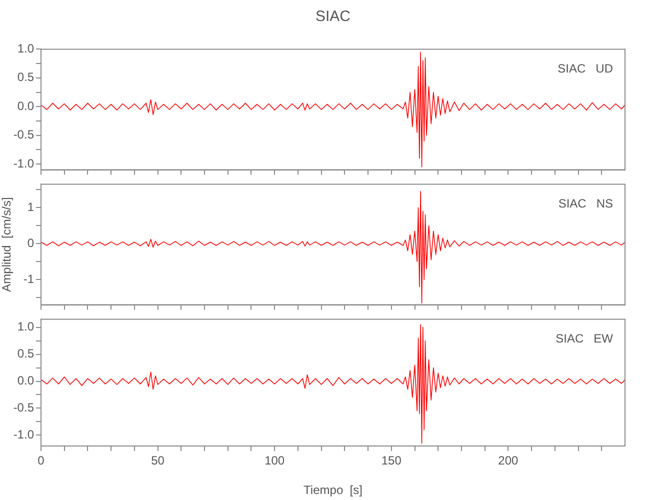 The height and width of the screenshot is (500, 650). What do you see at coordinates (585, 339) in the screenshot?
I see `annotation: SIAC EW` at bounding box center [585, 339].